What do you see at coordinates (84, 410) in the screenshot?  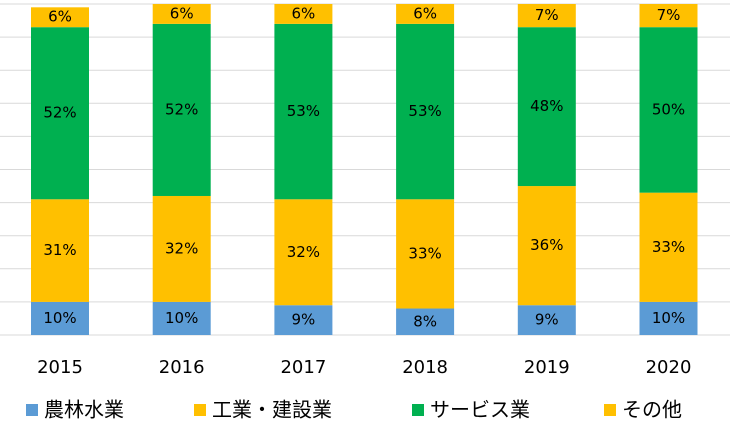 I see `legend-label: 農林水業` at bounding box center [84, 410].